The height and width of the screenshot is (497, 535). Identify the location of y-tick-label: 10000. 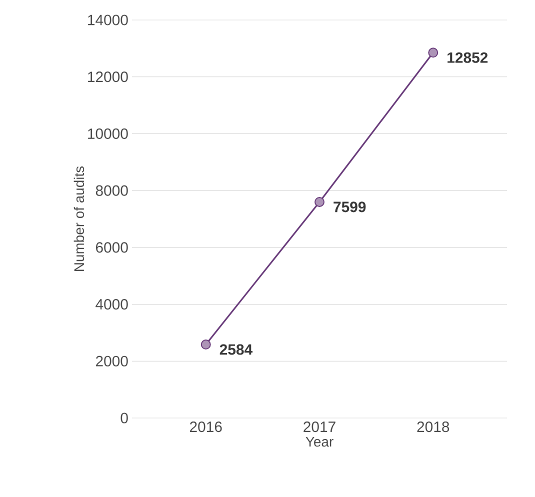
(108, 133).